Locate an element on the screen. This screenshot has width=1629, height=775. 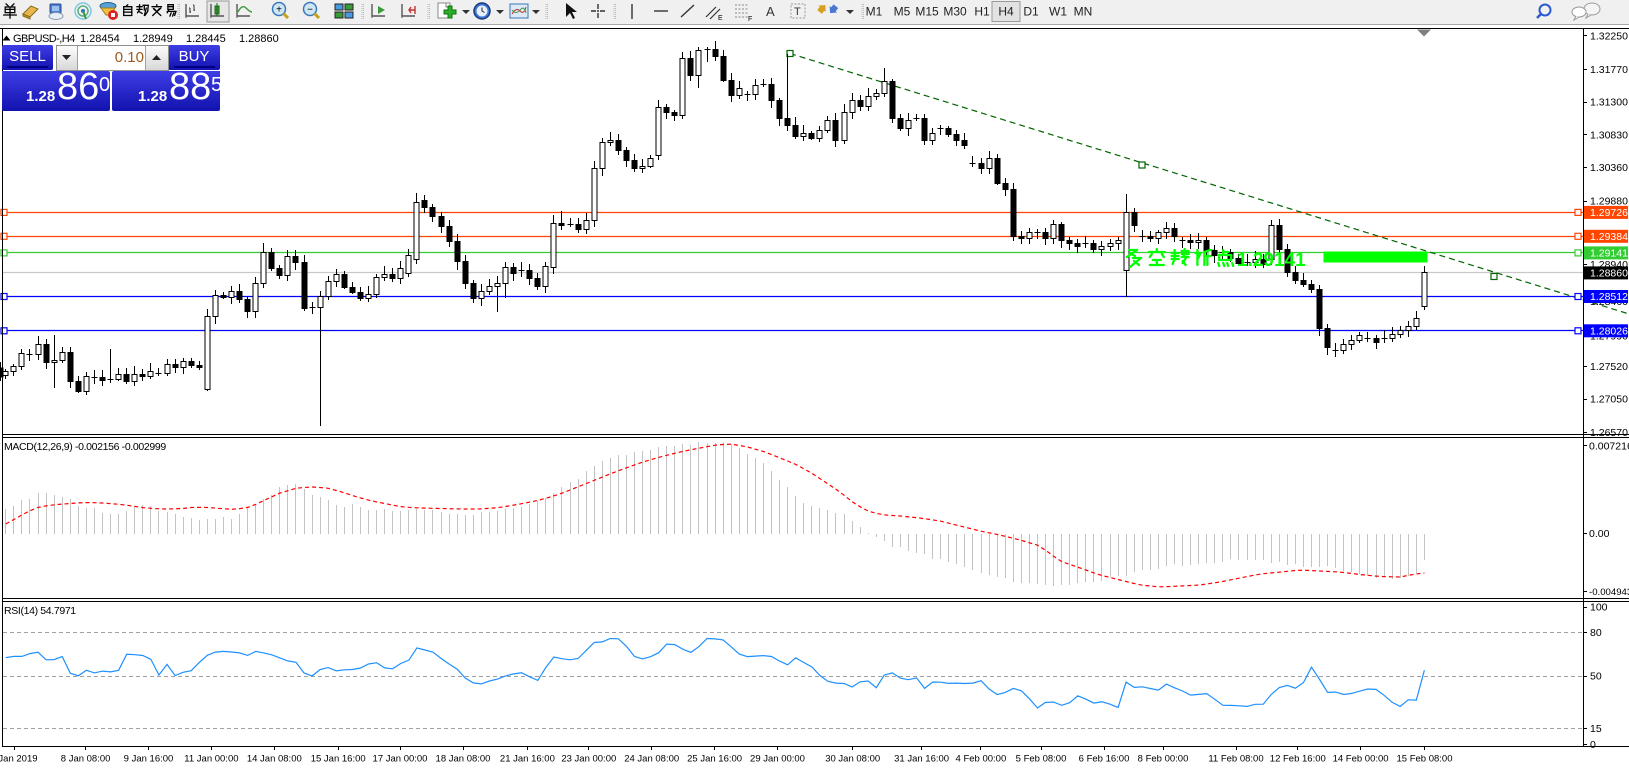
svg-text: 1.27050 is located at coordinates (1609, 400).